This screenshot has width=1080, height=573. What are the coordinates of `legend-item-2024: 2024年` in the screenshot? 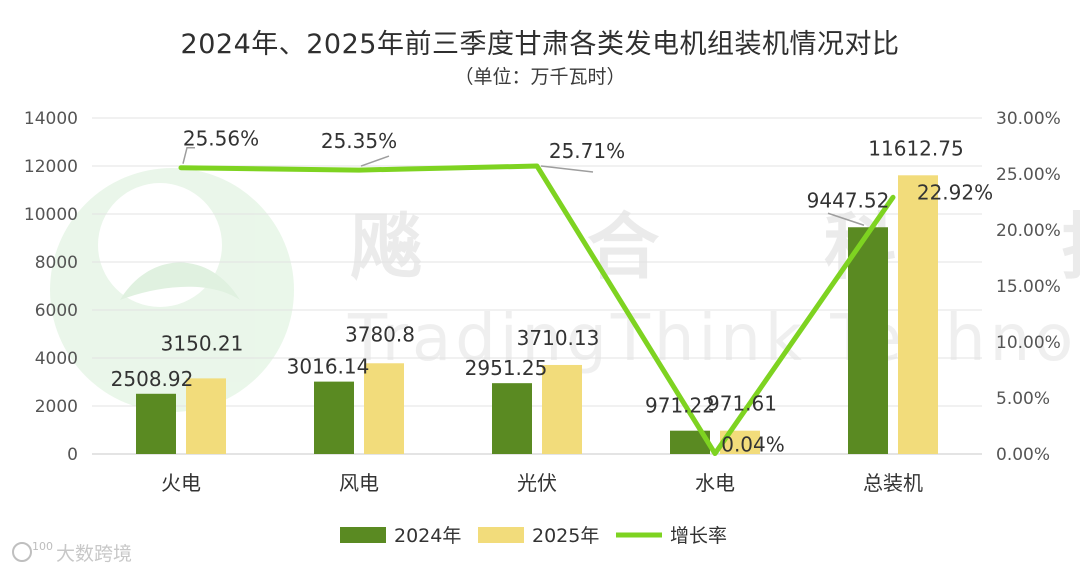 It's located at (400, 536).